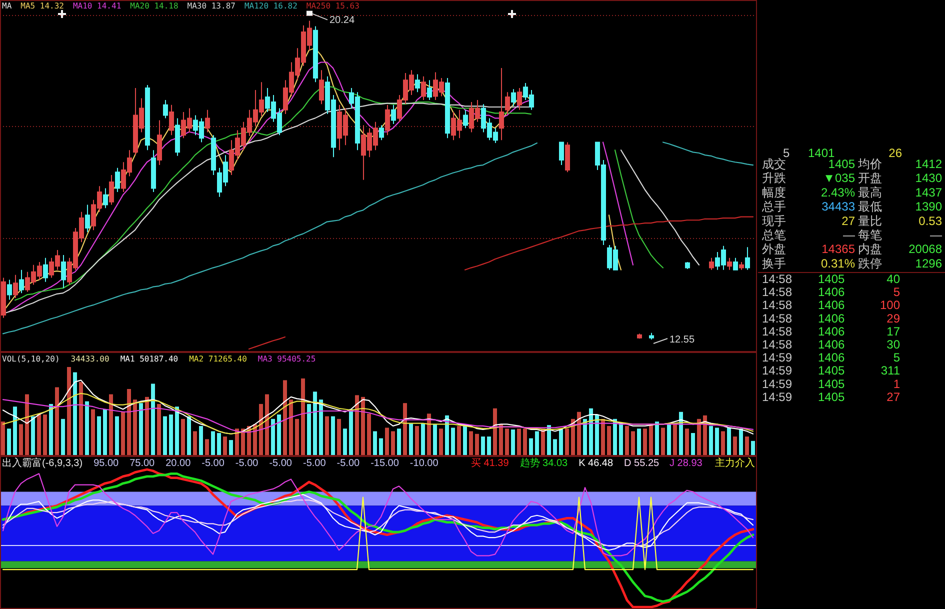  Describe the element at coordinates (682, 340) in the screenshot. I see `annotation: 12.55` at that location.